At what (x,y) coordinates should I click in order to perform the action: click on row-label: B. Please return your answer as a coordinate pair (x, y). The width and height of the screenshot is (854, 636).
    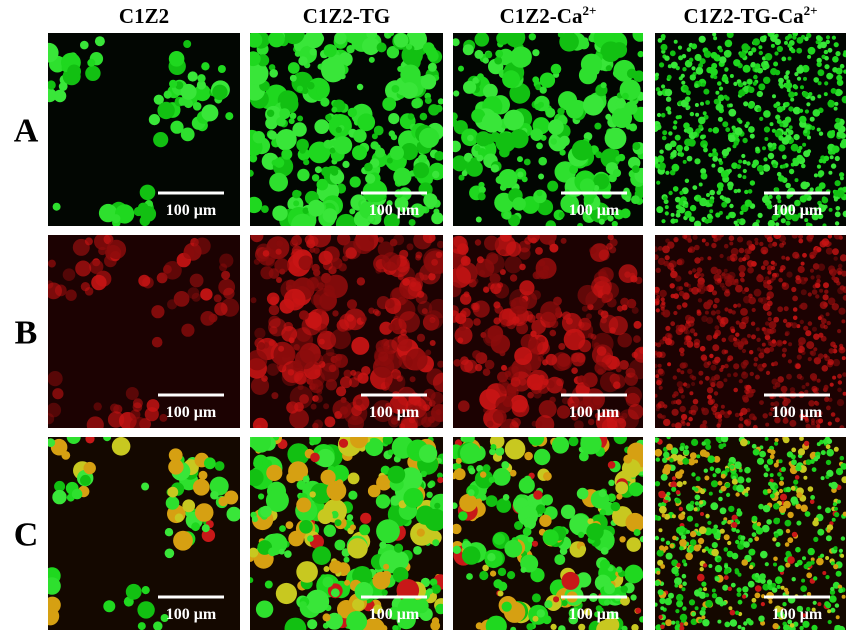
    Looking at the image, I should click on (26, 333).